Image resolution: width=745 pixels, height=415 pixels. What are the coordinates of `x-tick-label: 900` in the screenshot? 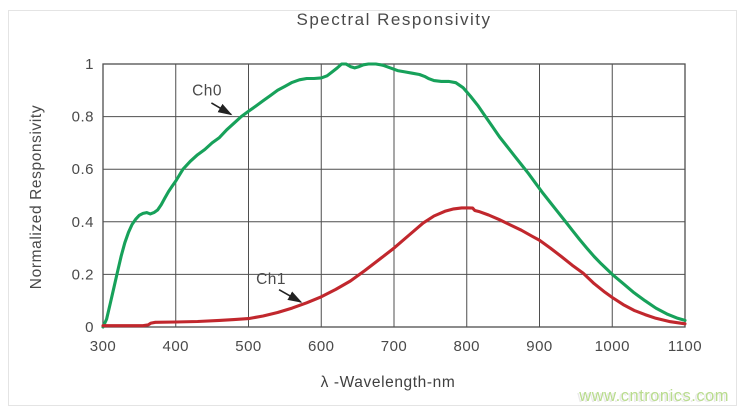 It's located at (539, 346).